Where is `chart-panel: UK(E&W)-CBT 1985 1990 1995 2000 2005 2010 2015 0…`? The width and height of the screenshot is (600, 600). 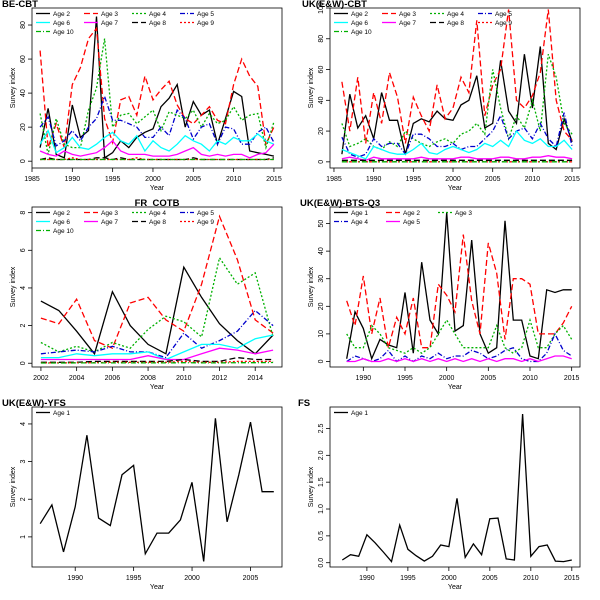
chart-panel: UK(E&W)-CBT 1985 1990 1995 2000 2005 2010 2015 0… is located at coordinates (441, 96).